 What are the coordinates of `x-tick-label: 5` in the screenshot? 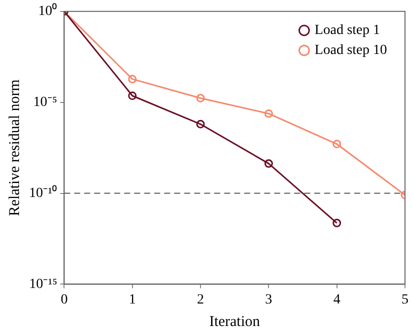 It's located at (405, 300).